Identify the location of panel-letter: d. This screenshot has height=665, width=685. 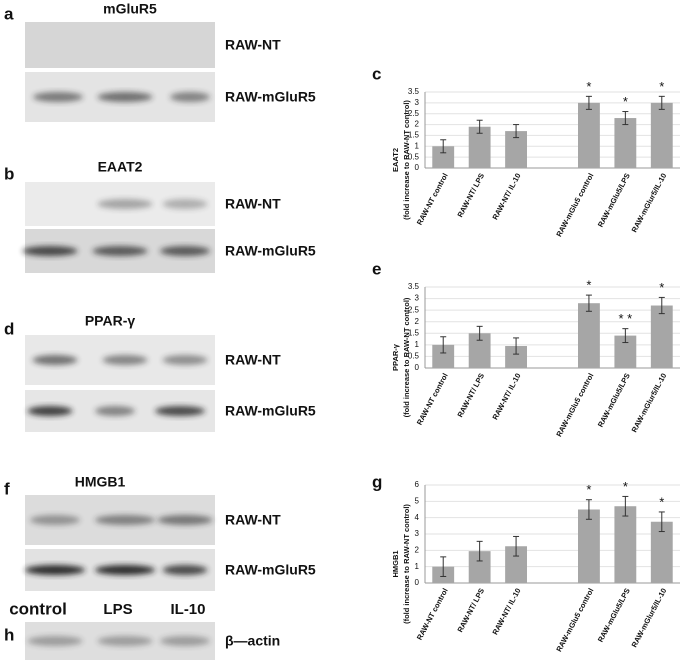
(9, 328).